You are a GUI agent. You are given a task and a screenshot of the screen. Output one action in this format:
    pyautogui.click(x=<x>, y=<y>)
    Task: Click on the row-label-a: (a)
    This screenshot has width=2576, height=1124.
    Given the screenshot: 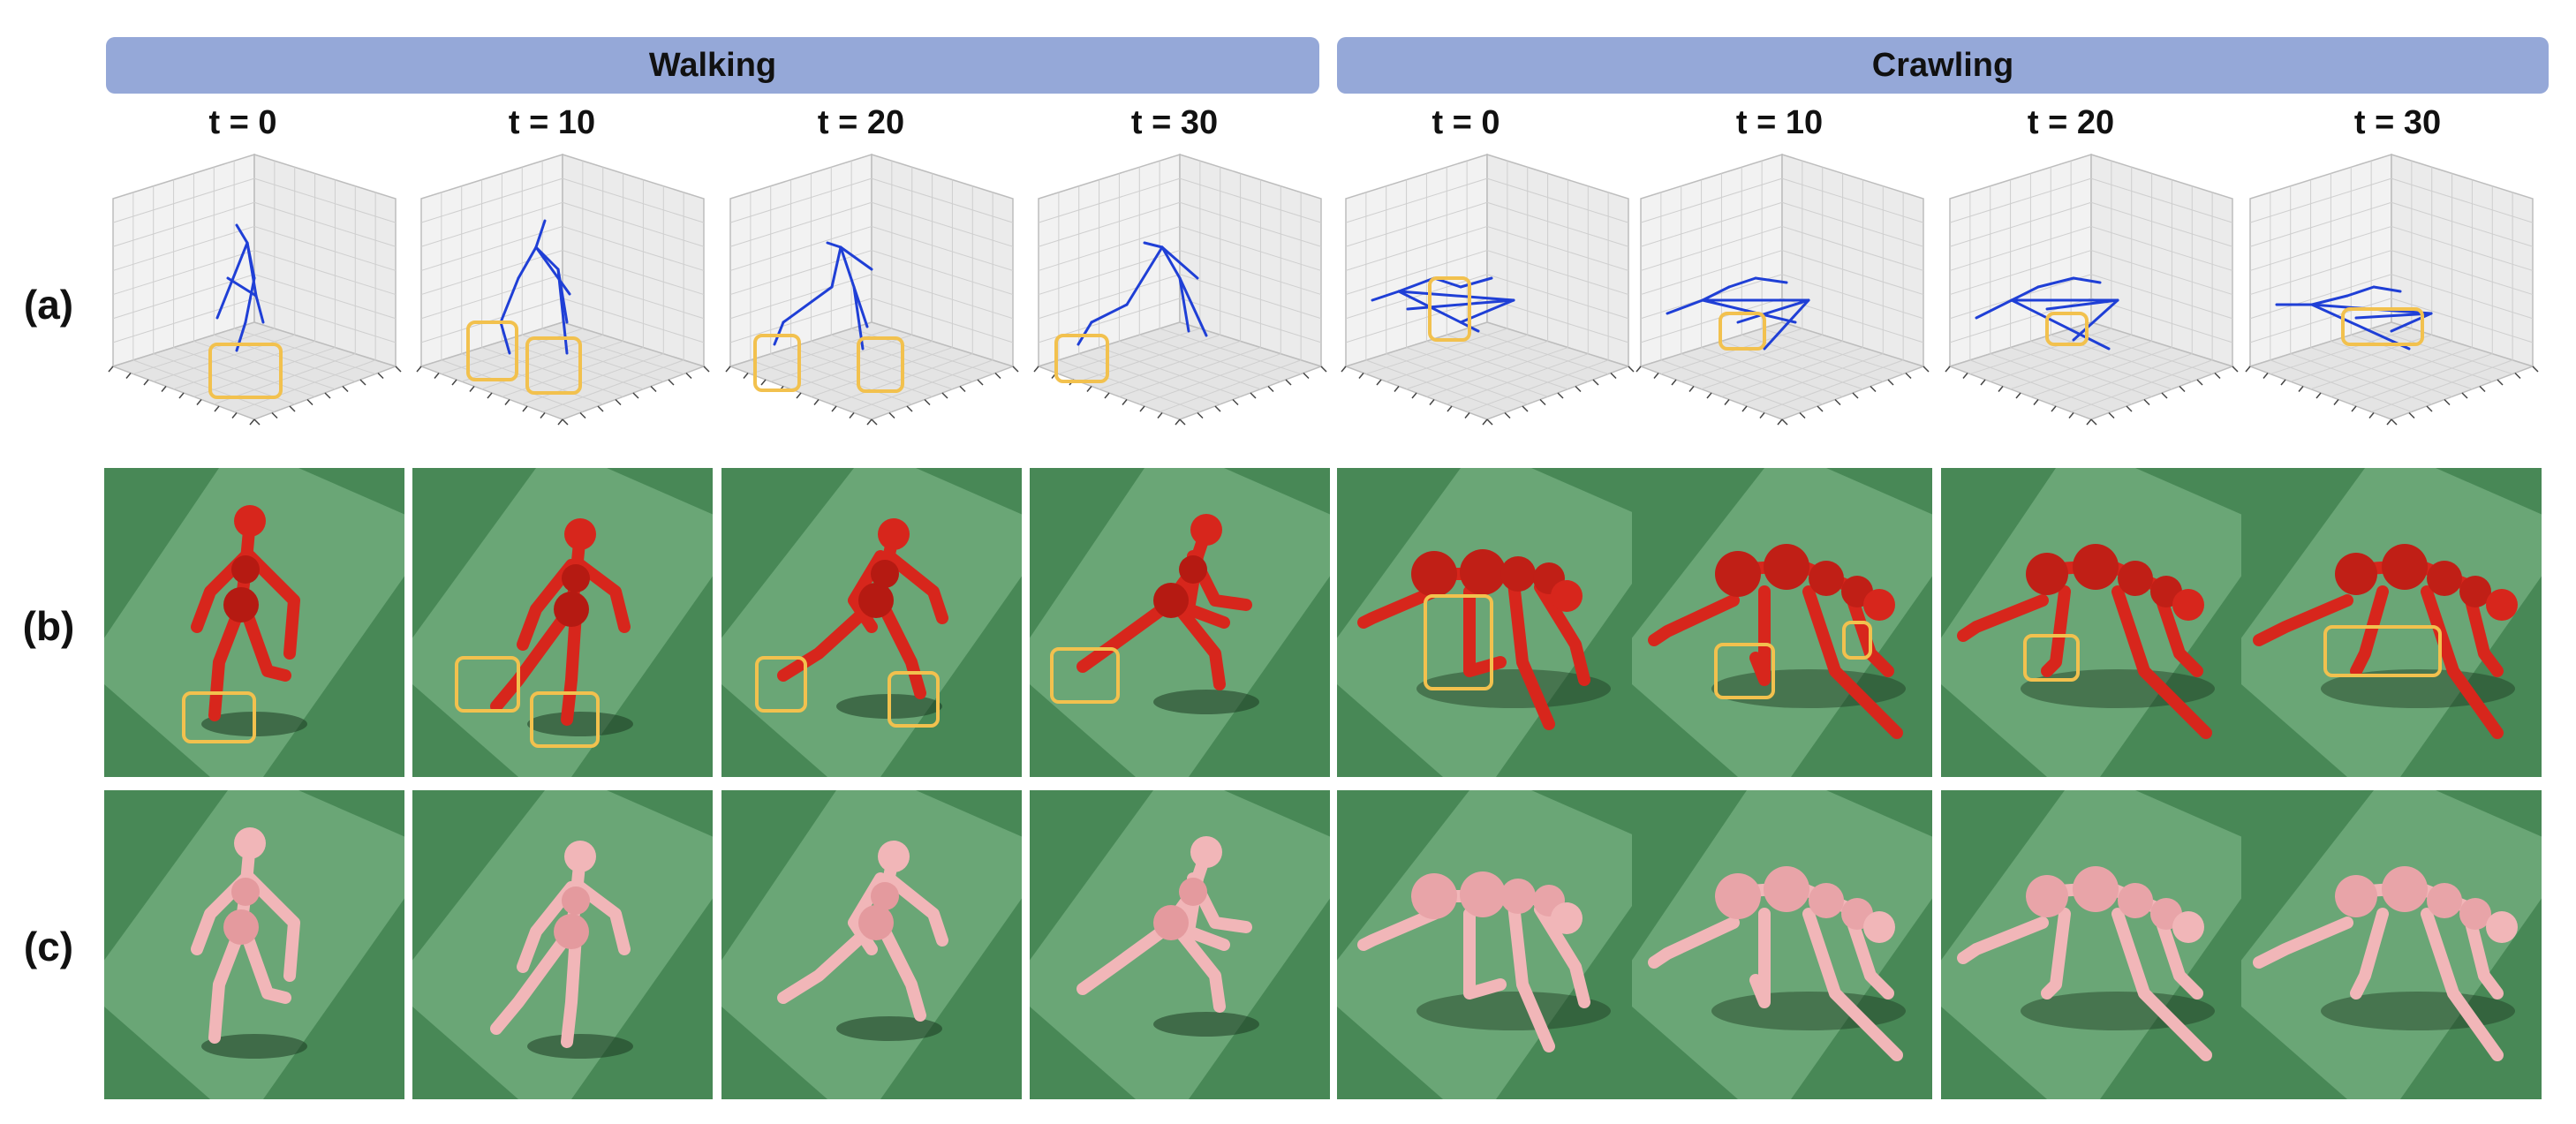 What is the action you would take?
    pyautogui.click(x=48, y=305)
    